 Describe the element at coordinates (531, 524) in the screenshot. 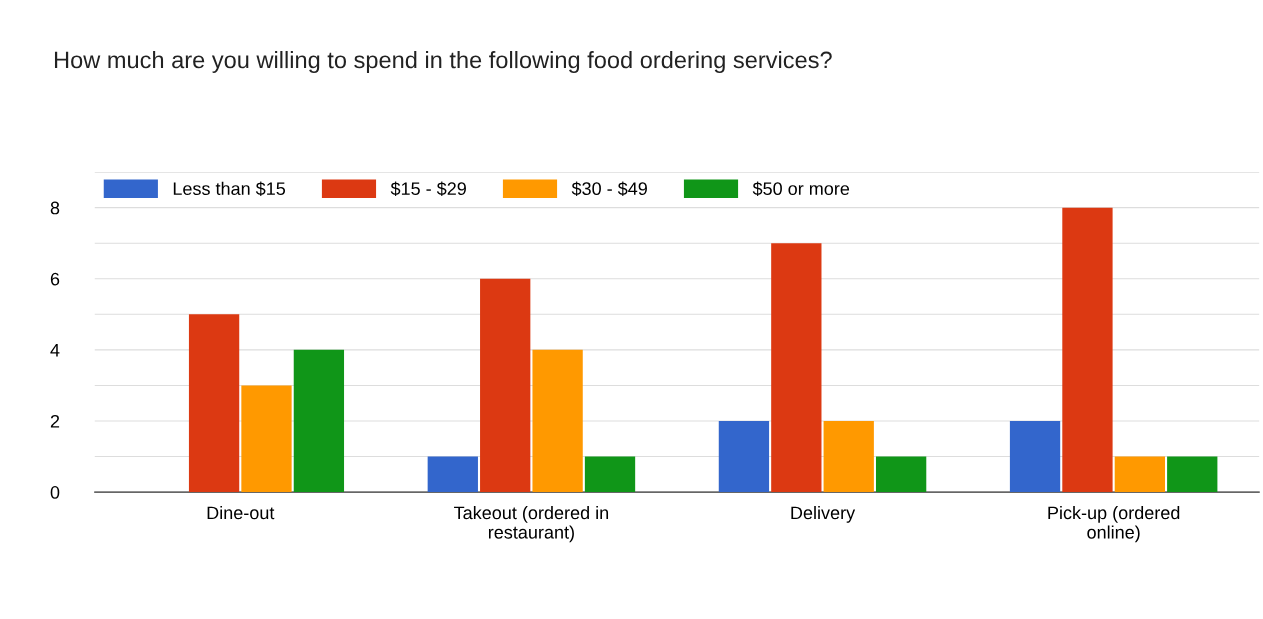

I see `x-tick-label: Takeout (ordered in restaurant)` at that location.